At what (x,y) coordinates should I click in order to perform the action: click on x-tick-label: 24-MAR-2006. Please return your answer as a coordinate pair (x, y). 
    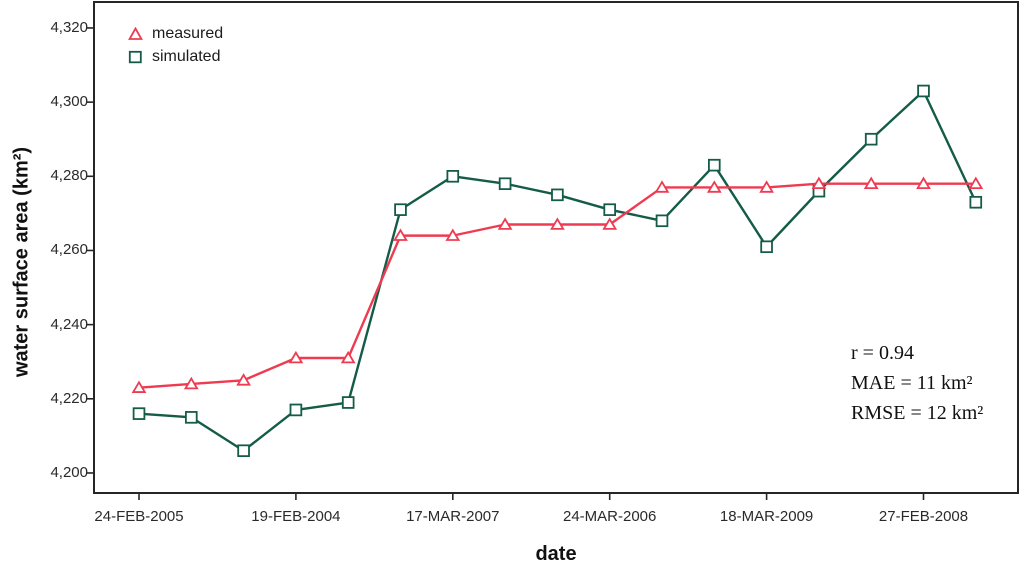
    Looking at the image, I should click on (609, 516).